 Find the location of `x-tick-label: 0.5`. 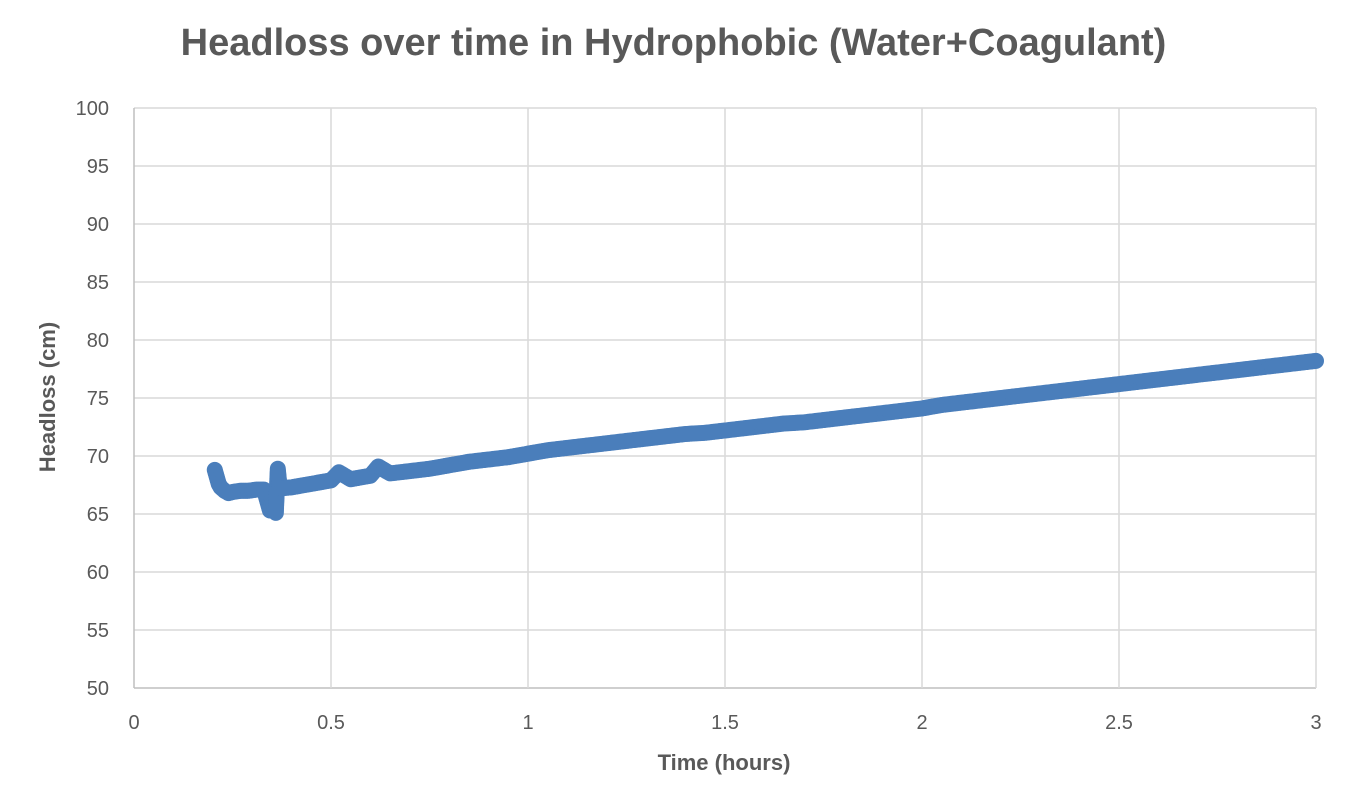

x-tick-label: 0.5 is located at coordinates (331, 723).